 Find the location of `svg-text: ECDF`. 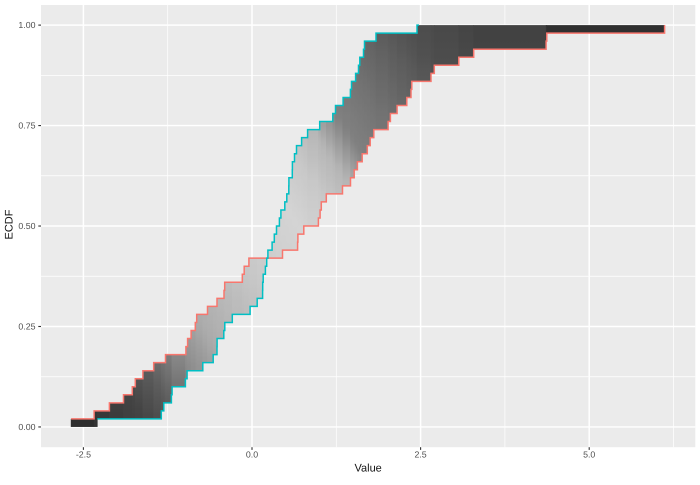

svg-text: ECDF is located at coordinates (10, 224).